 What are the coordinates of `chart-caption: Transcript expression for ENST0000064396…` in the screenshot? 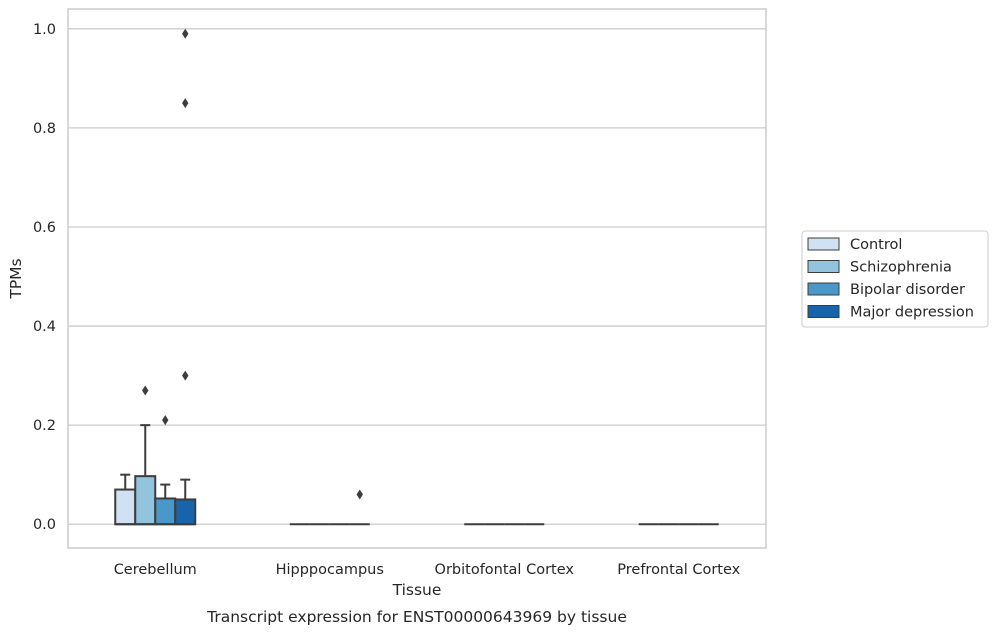 It's located at (416, 617).